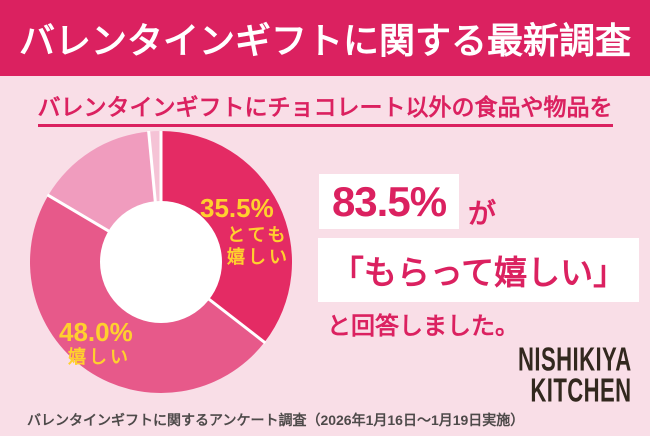 The width and height of the screenshot is (650, 436). Describe the element at coordinates (423, 326) in the screenshot. I see `result-suffix: と回答しました。` at that location.